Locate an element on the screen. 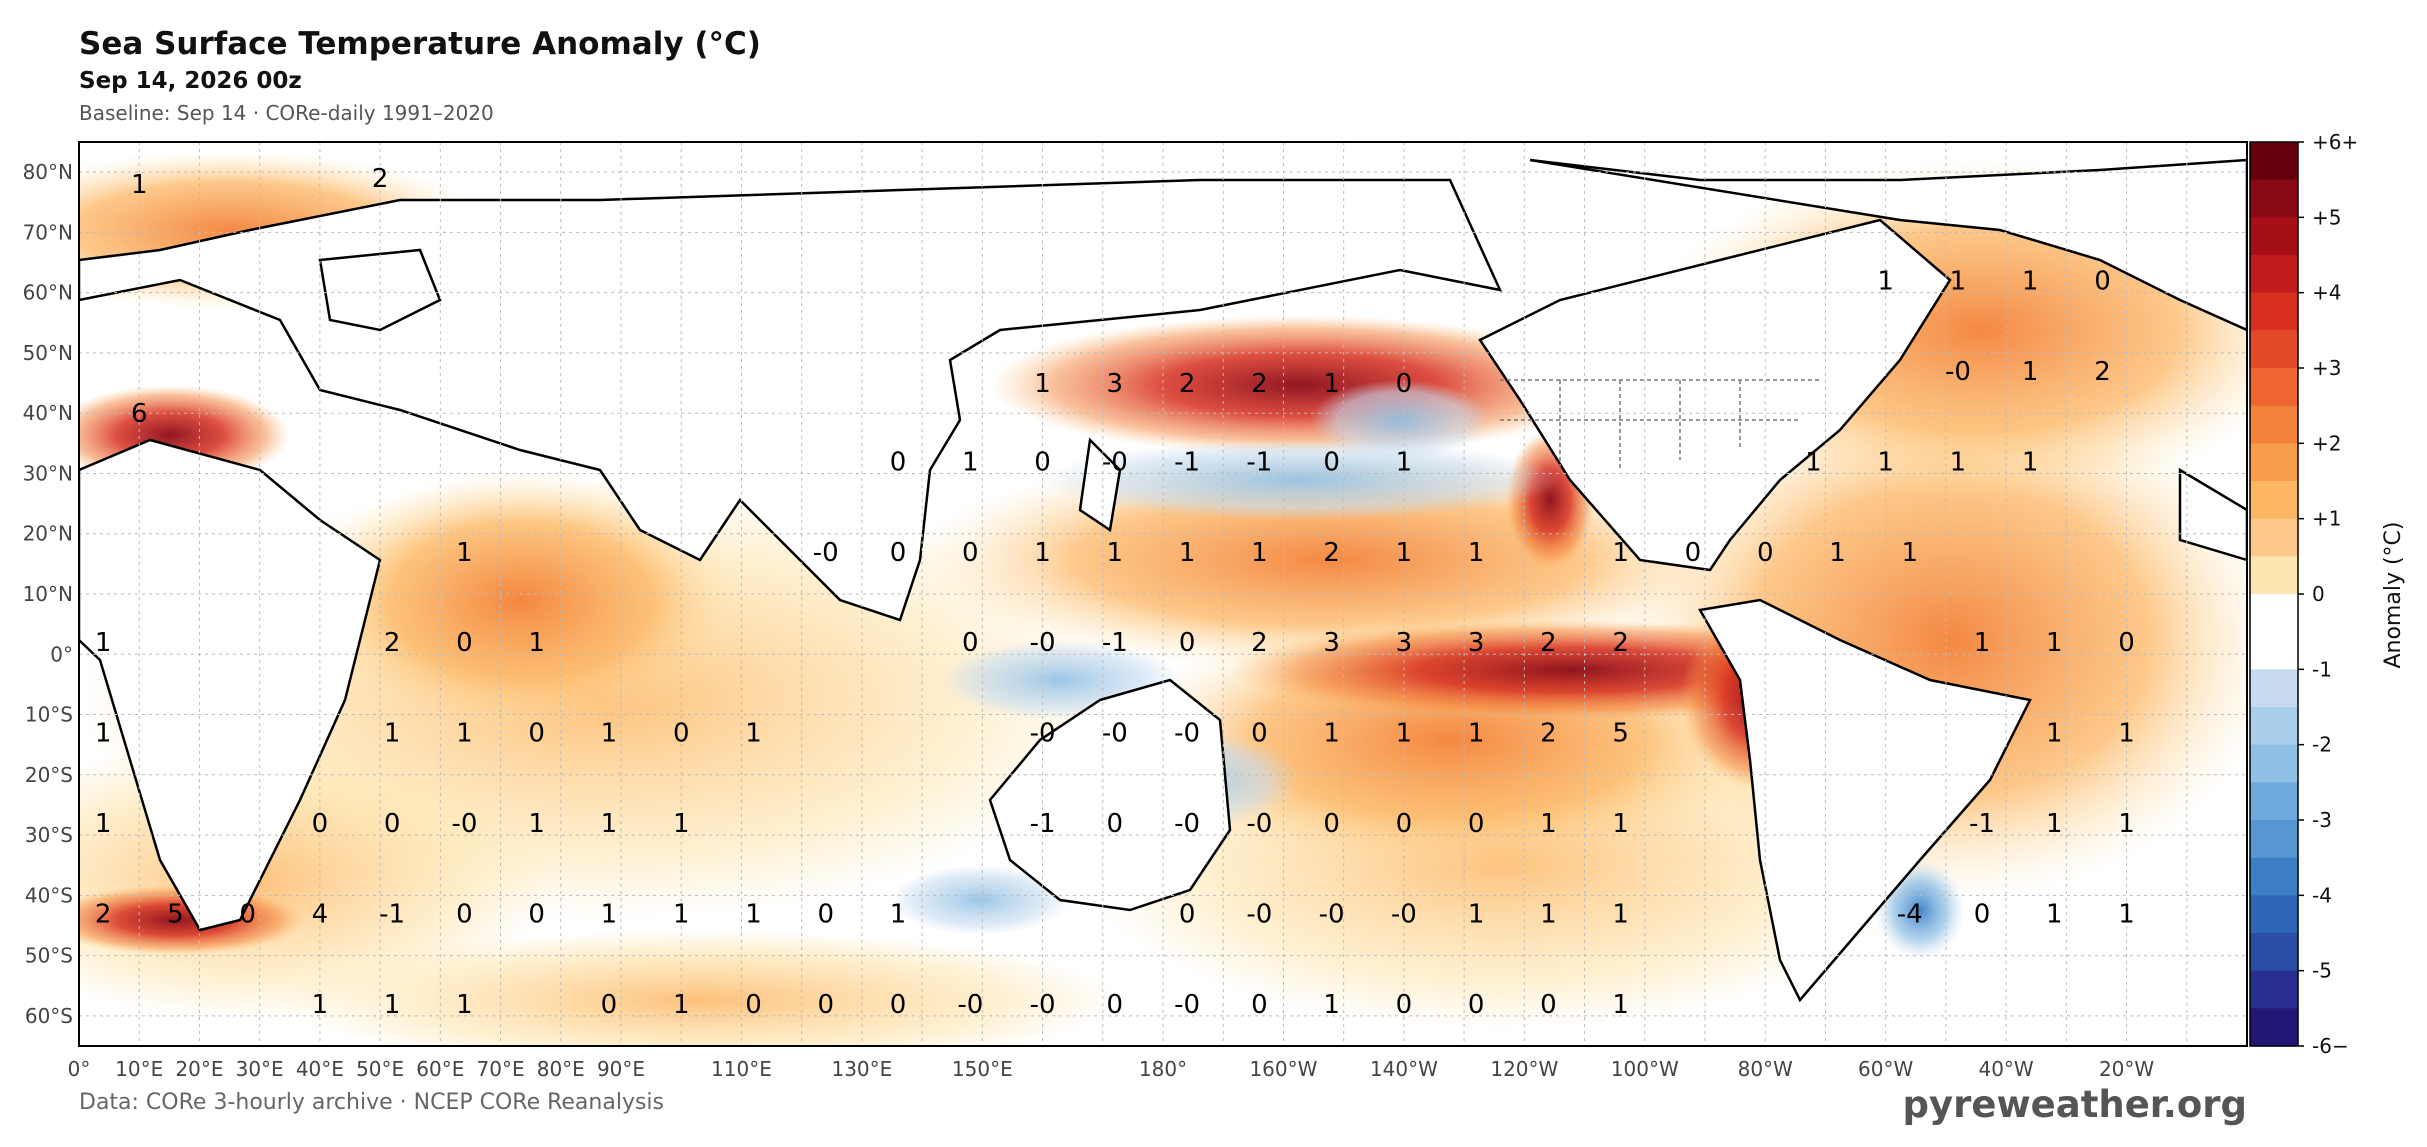 The height and width of the screenshot is (1147, 2427). map-date: Sep 14, 2026 00z is located at coordinates (190, 81).